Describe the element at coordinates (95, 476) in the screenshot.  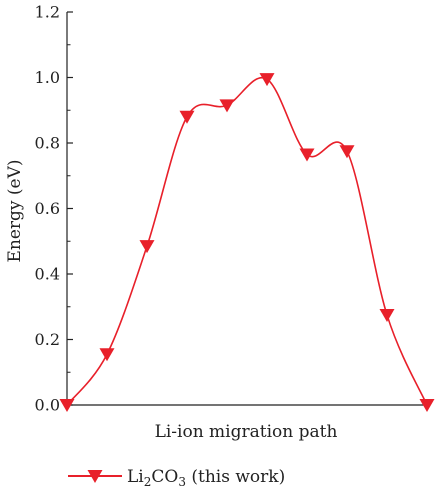
I see `legend-marker` at that location.